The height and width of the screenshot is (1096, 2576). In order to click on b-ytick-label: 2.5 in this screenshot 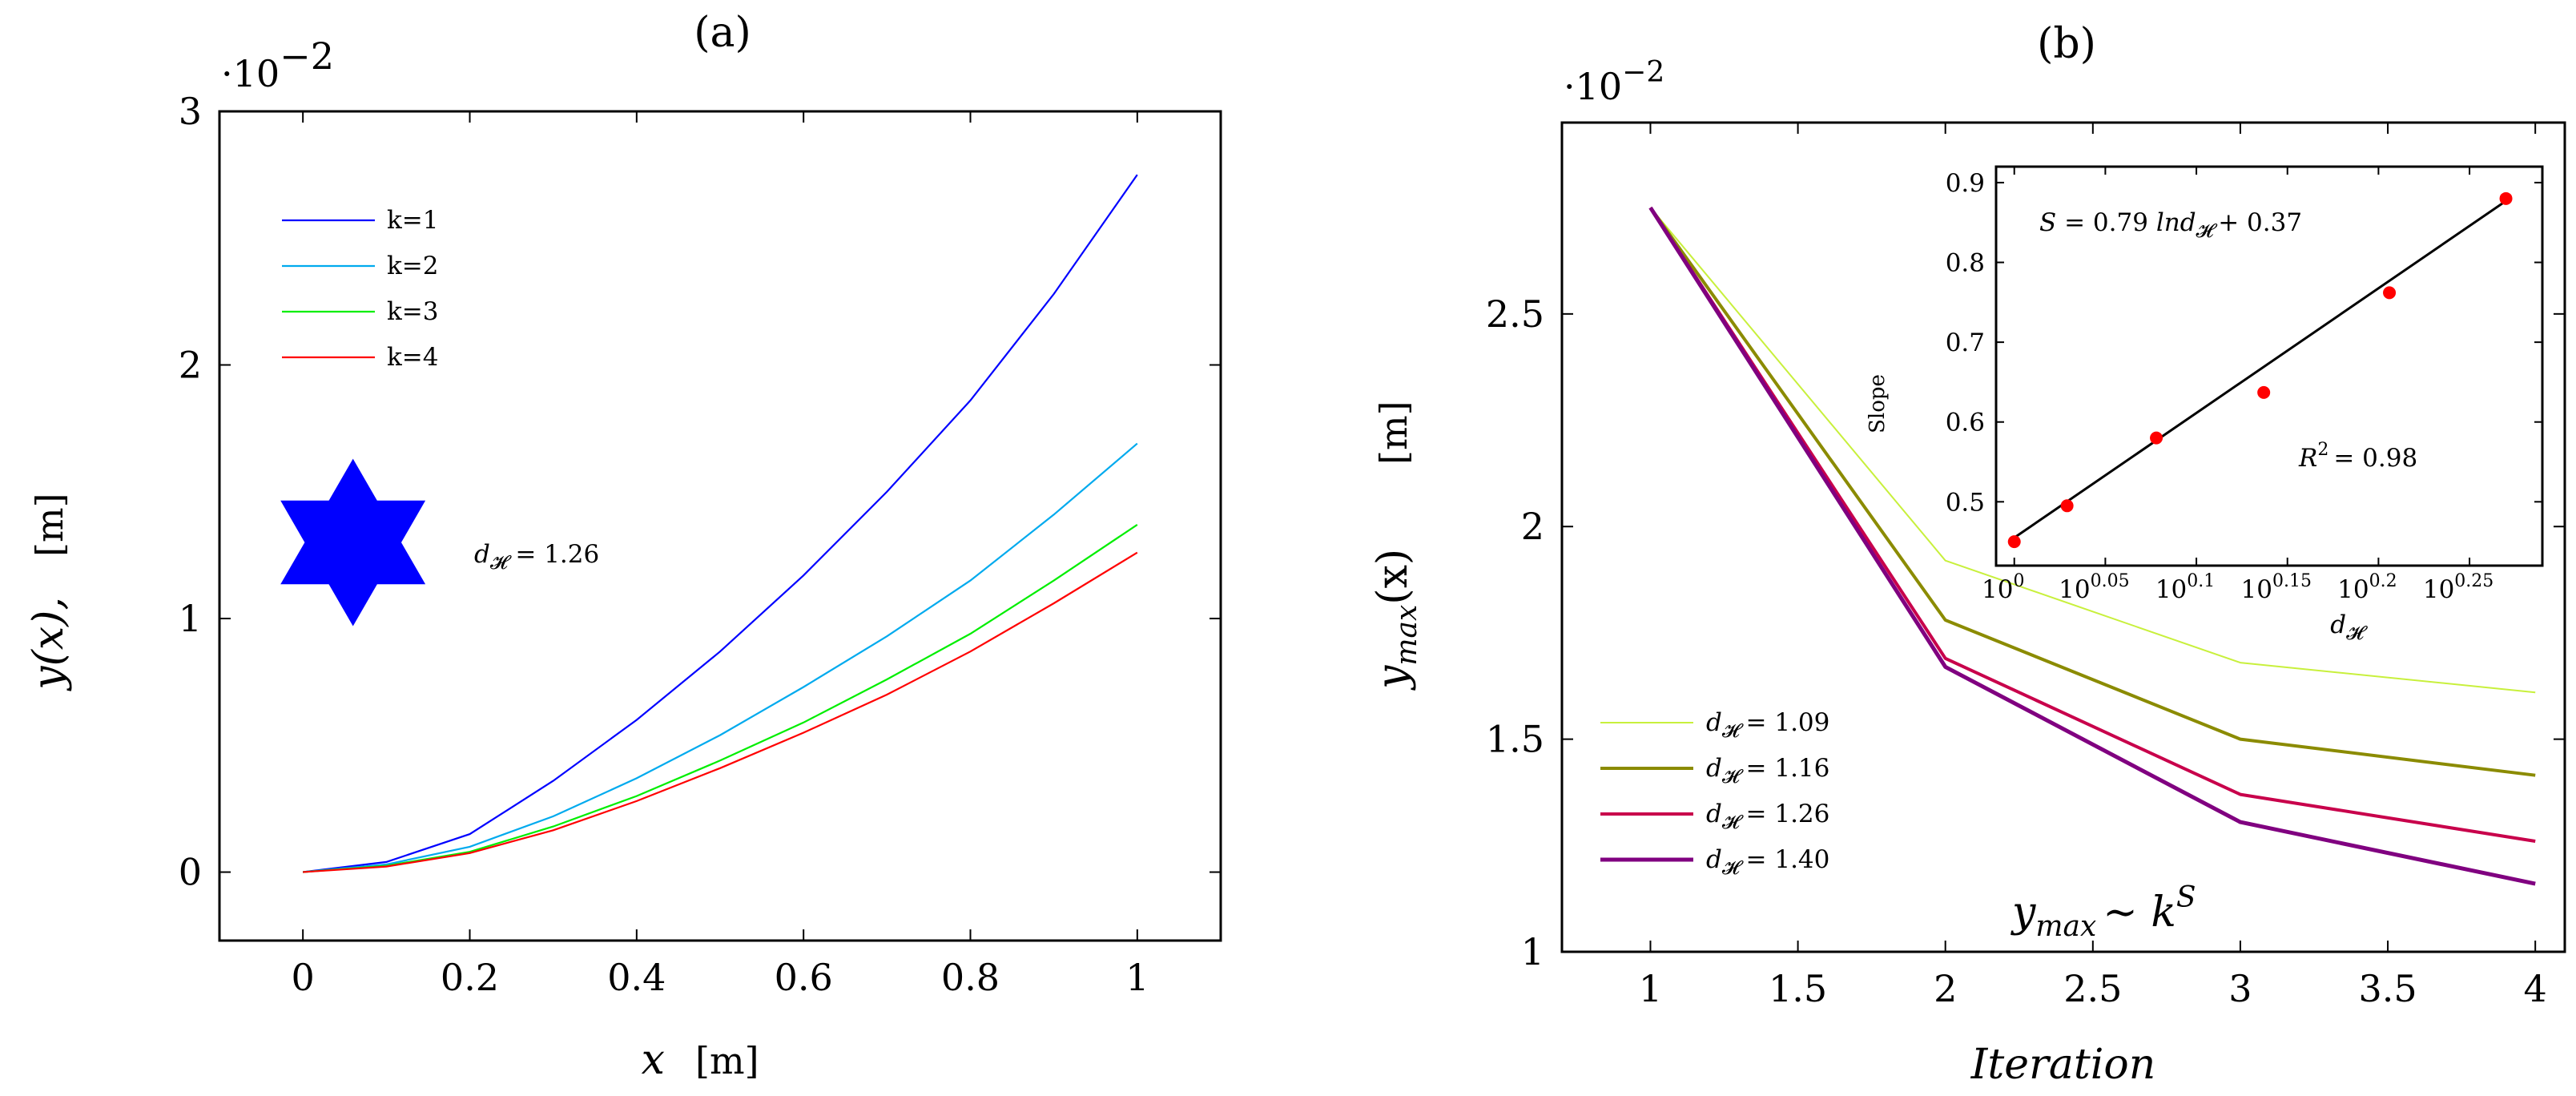, I will do `click(1515, 314)`.